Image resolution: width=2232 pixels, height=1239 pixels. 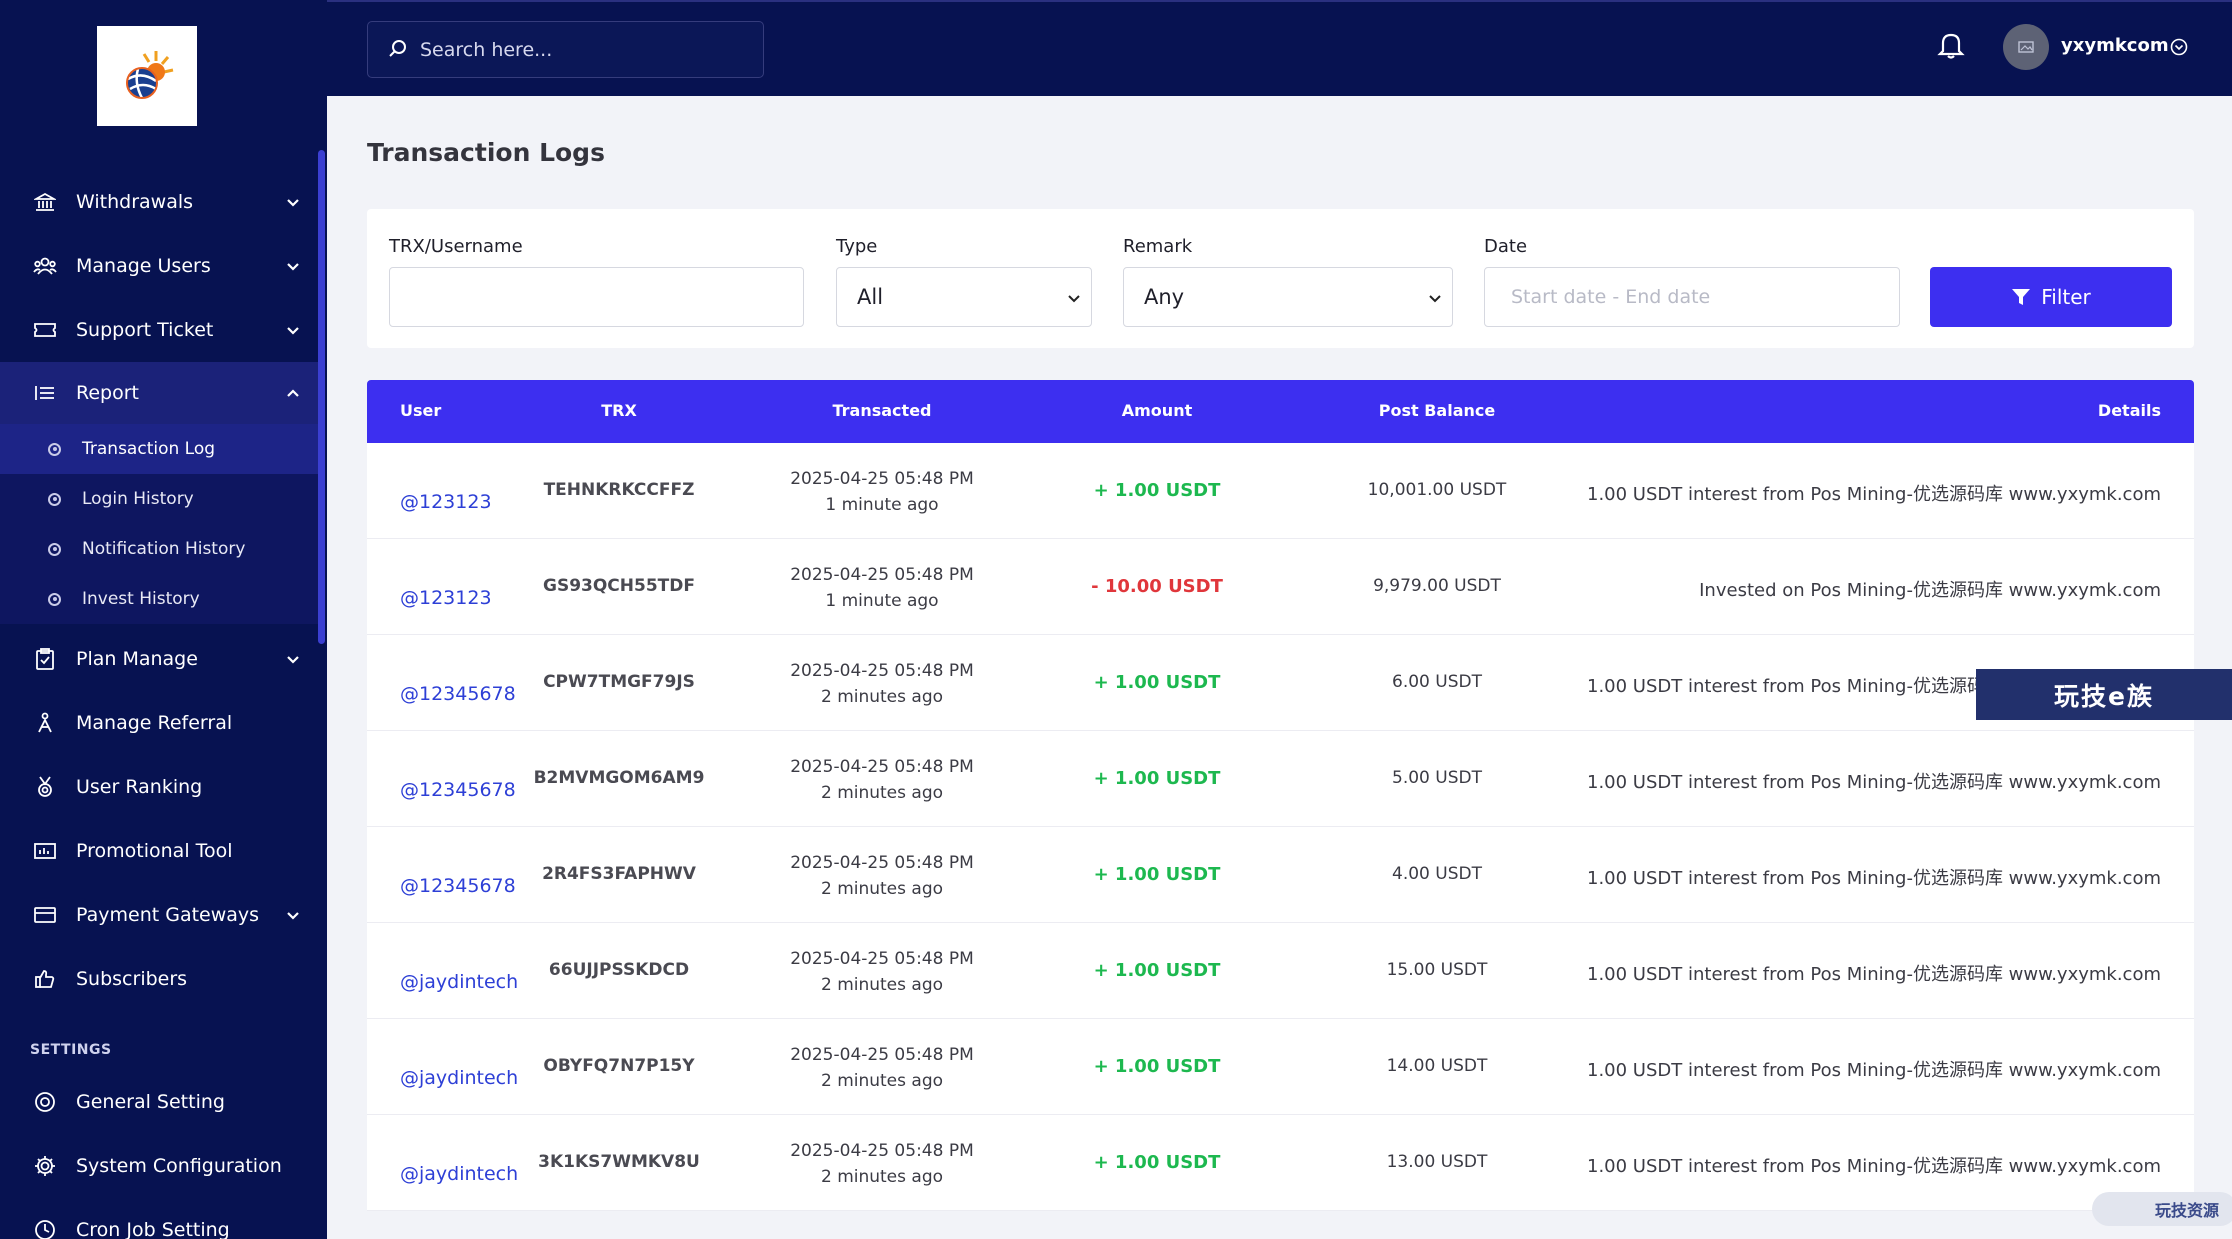 What do you see at coordinates (1437, 490) in the screenshot?
I see `post-balance: 10,001.00 USDT` at bounding box center [1437, 490].